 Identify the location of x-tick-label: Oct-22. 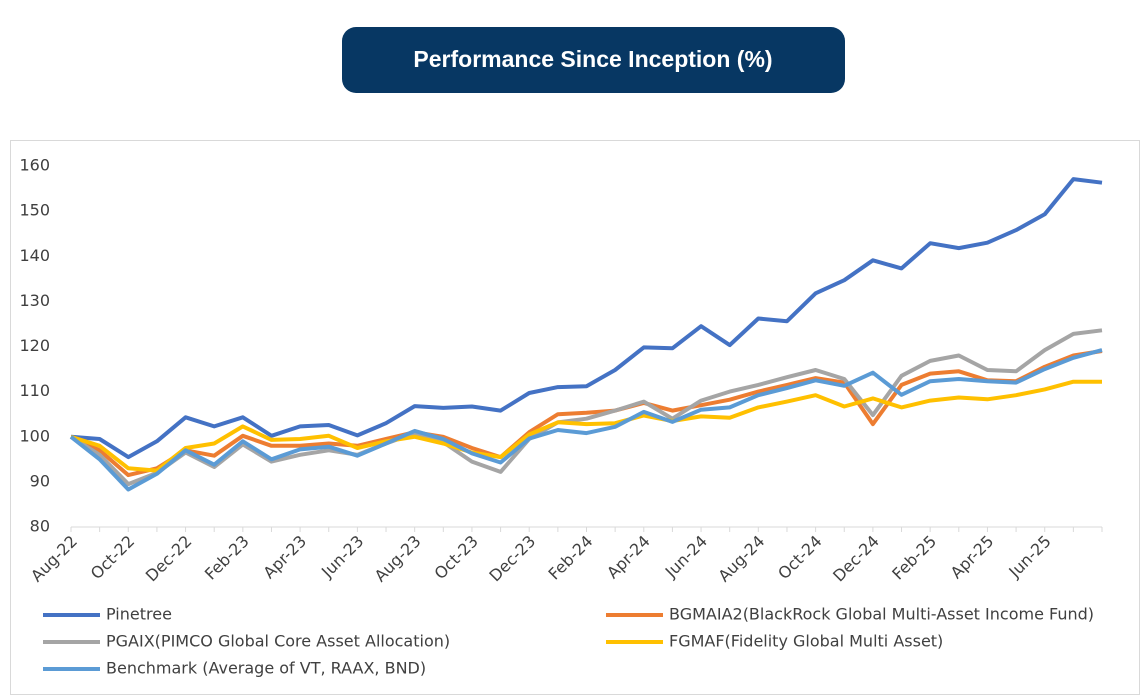
(112, 557).